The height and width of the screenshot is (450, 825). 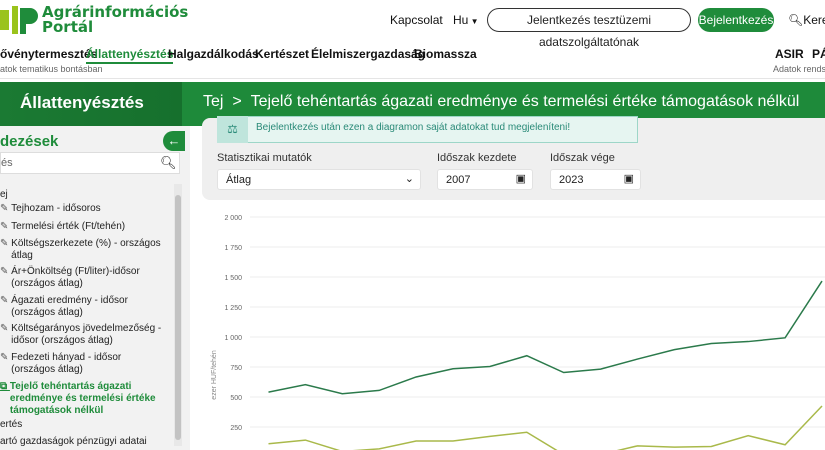 I want to click on category-elelmiszergazdasag: Élelmiszergazdaság, so click(x=368, y=54).